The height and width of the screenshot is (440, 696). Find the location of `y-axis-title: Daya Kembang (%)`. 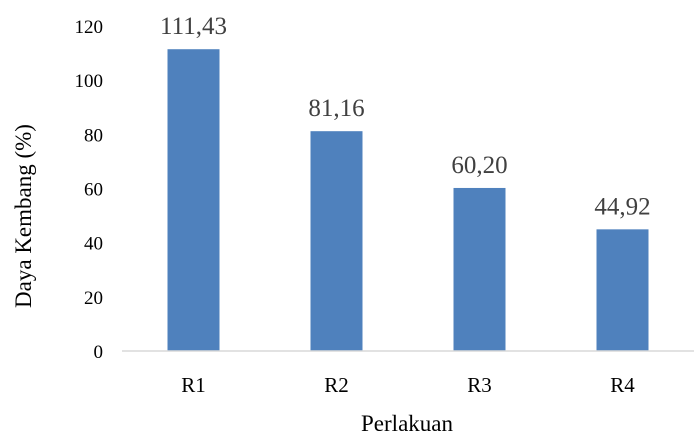

y-axis-title: Daya Kembang (%) is located at coordinates (23, 216).